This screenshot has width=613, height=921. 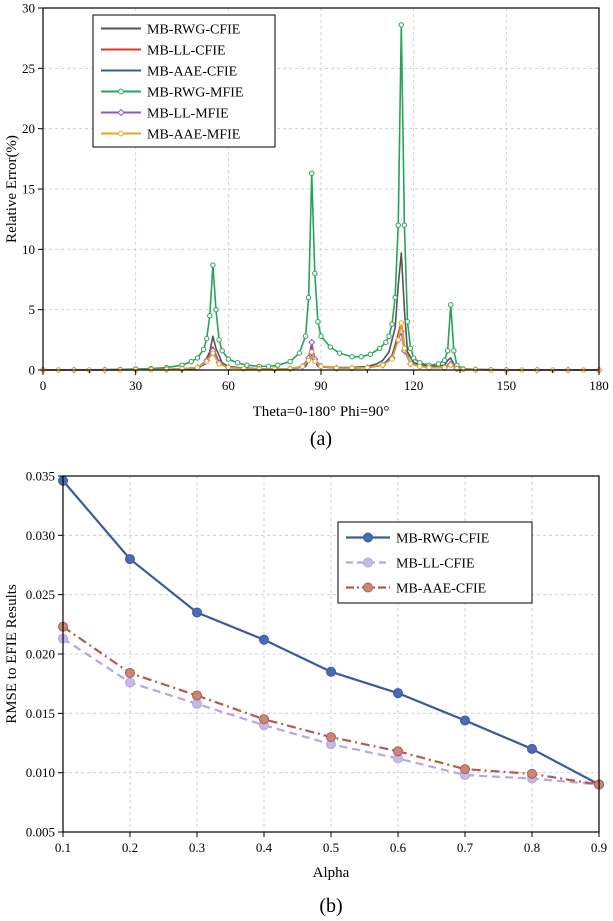 I want to click on x-tick-label: 0.4, so click(x=264, y=847).